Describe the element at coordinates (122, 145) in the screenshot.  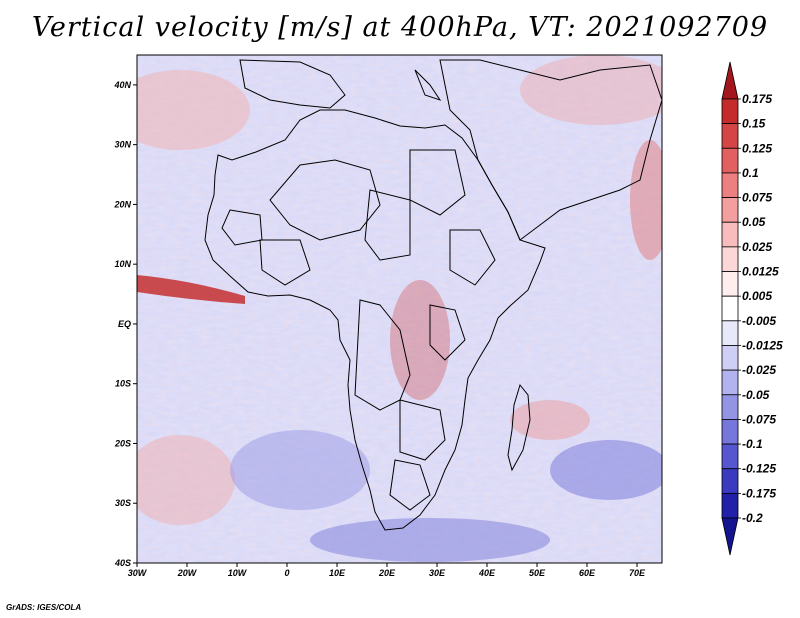
I see `y-tick-label: 30N` at that location.